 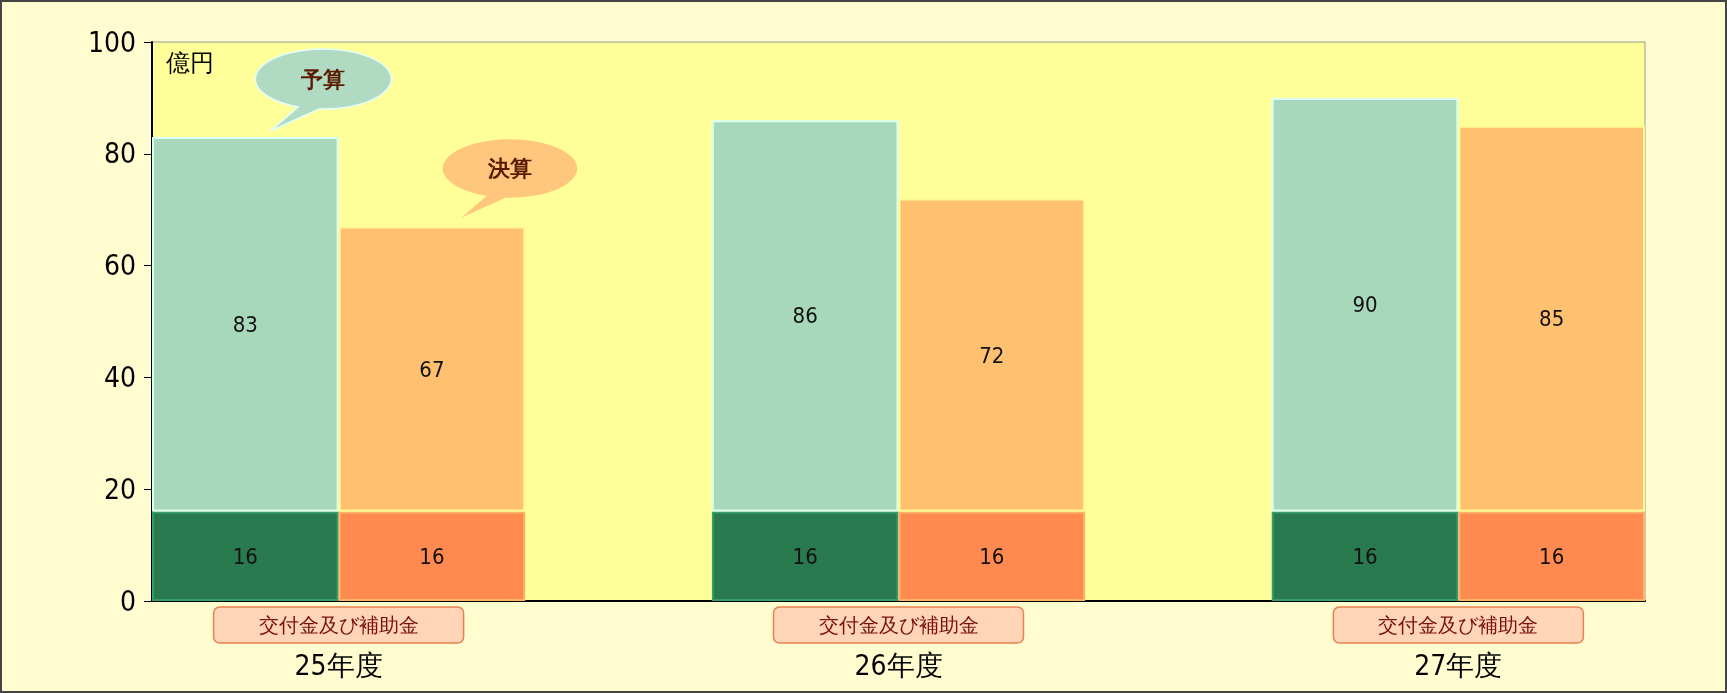 What do you see at coordinates (323, 79) in the screenshot?
I see `annotation: 予算` at bounding box center [323, 79].